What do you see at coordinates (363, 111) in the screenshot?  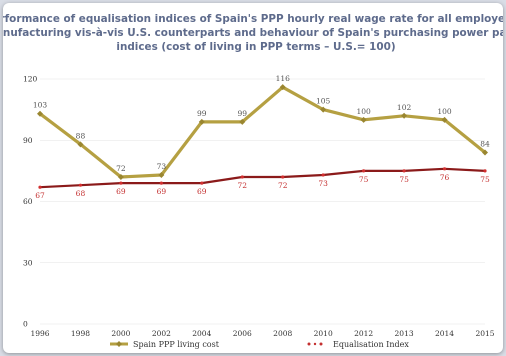 I see `data-label-spain-ppp-2012: 100` at bounding box center [363, 111].